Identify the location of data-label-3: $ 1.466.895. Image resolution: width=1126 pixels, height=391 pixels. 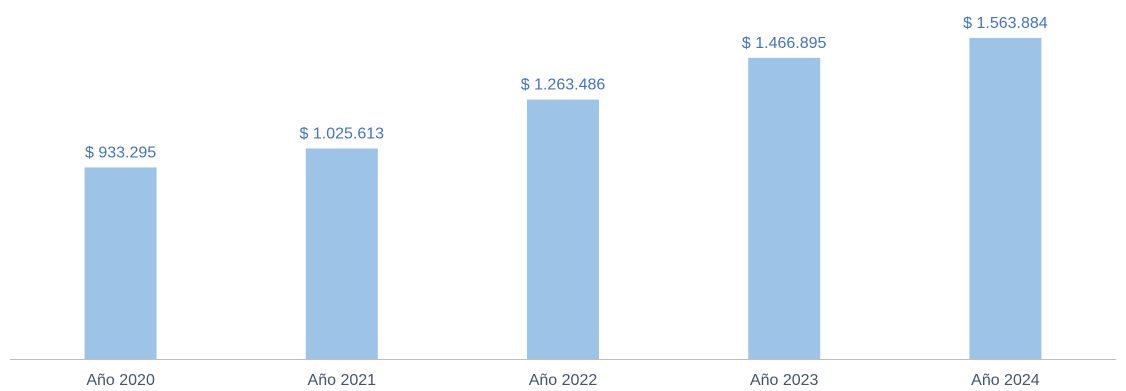
(784, 43).